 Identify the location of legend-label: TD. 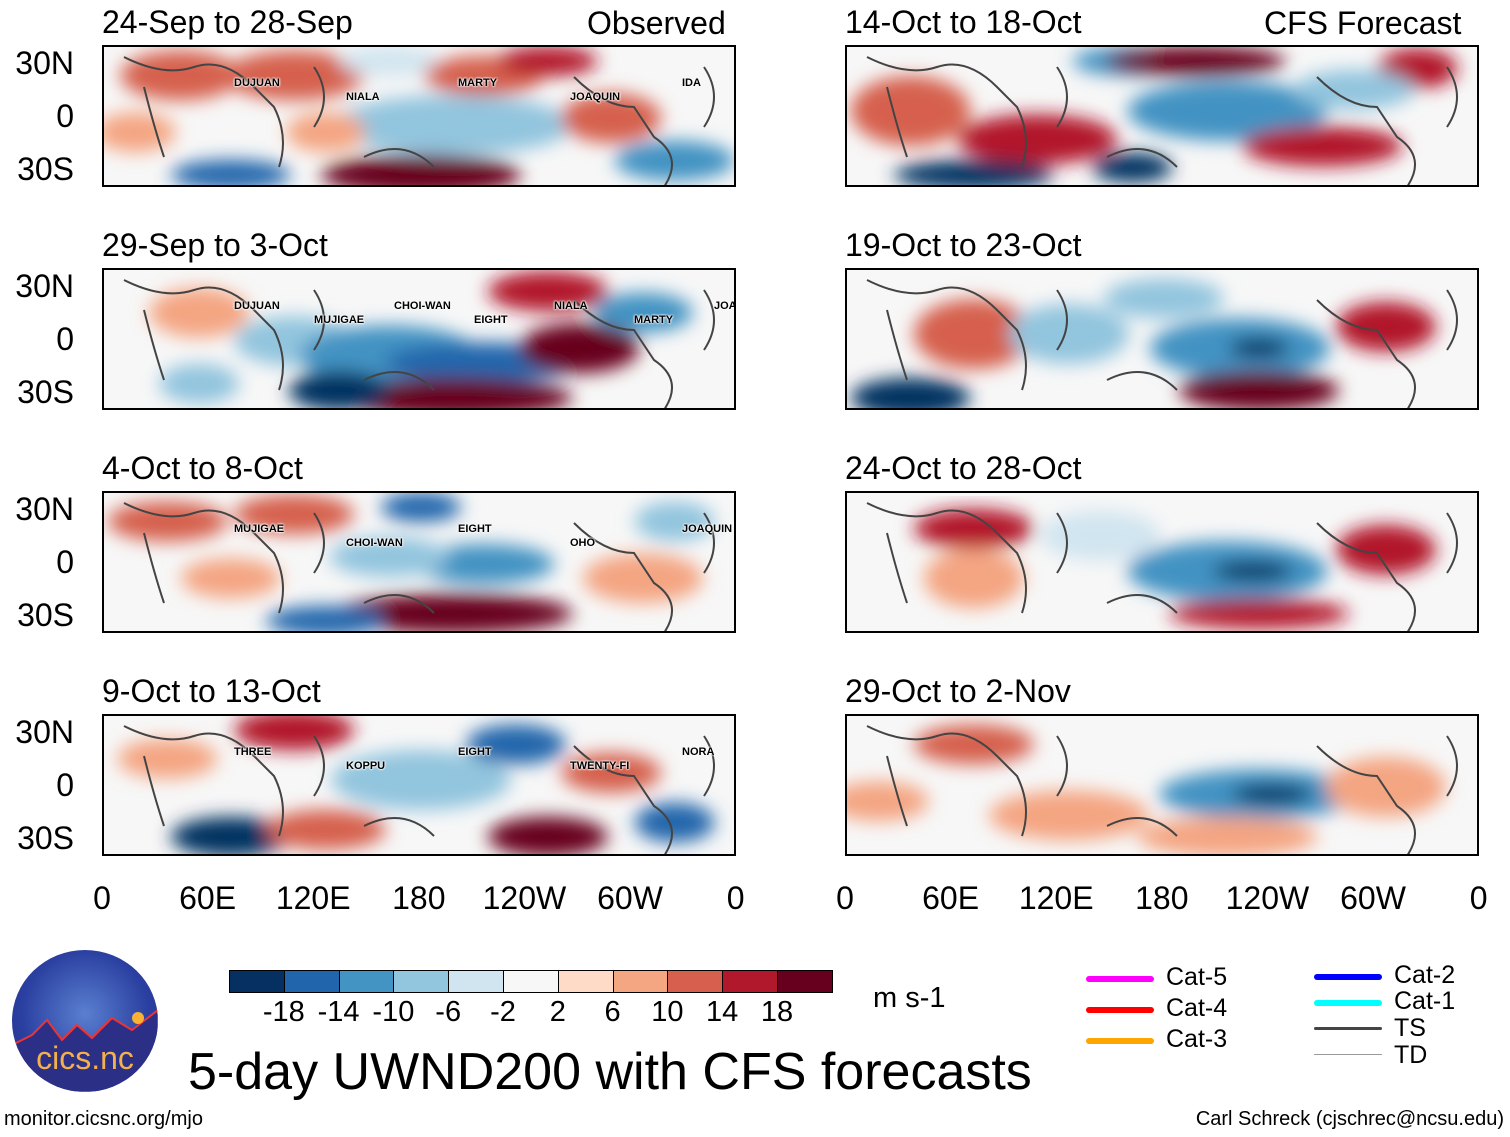
(1411, 1055).